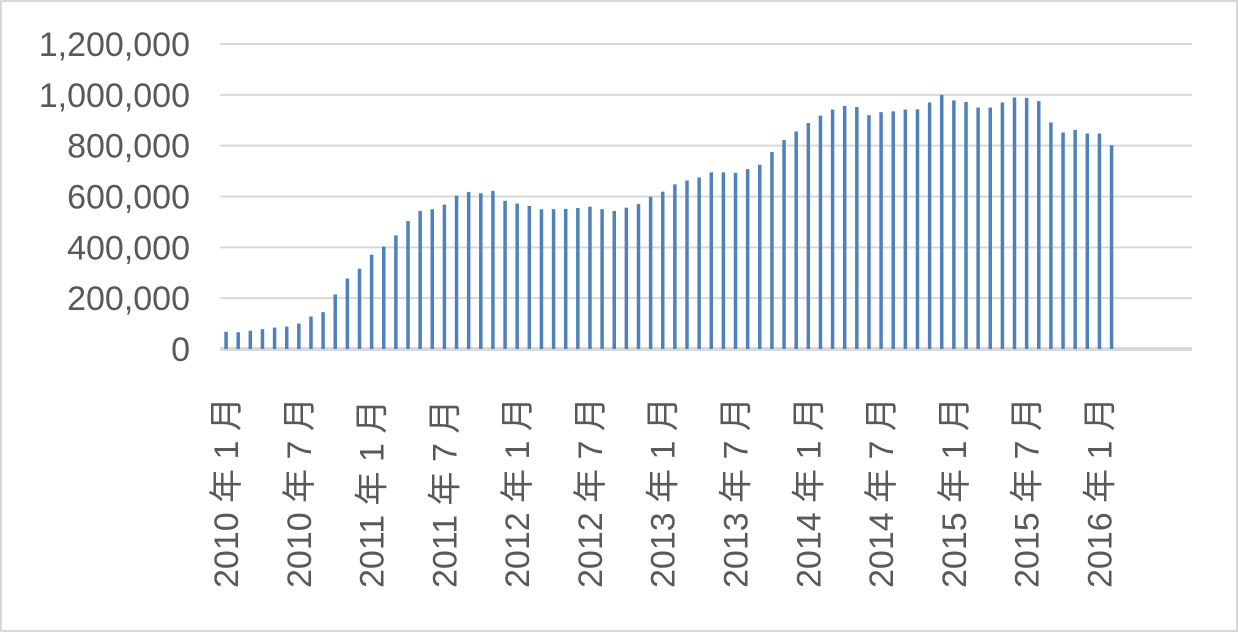 The width and height of the screenshot is (1238, 632). What do you see at coordinates (128, 198) in the screenshot?
I see `y-tick-label: 600,000` at bounding box center [128, 198].